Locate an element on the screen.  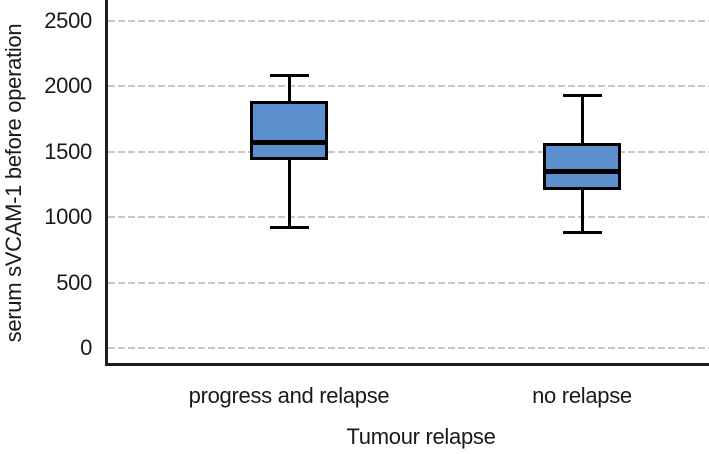
y-axis-title: serum sVCAM-1 before operation is located at coordinates (13, 183).